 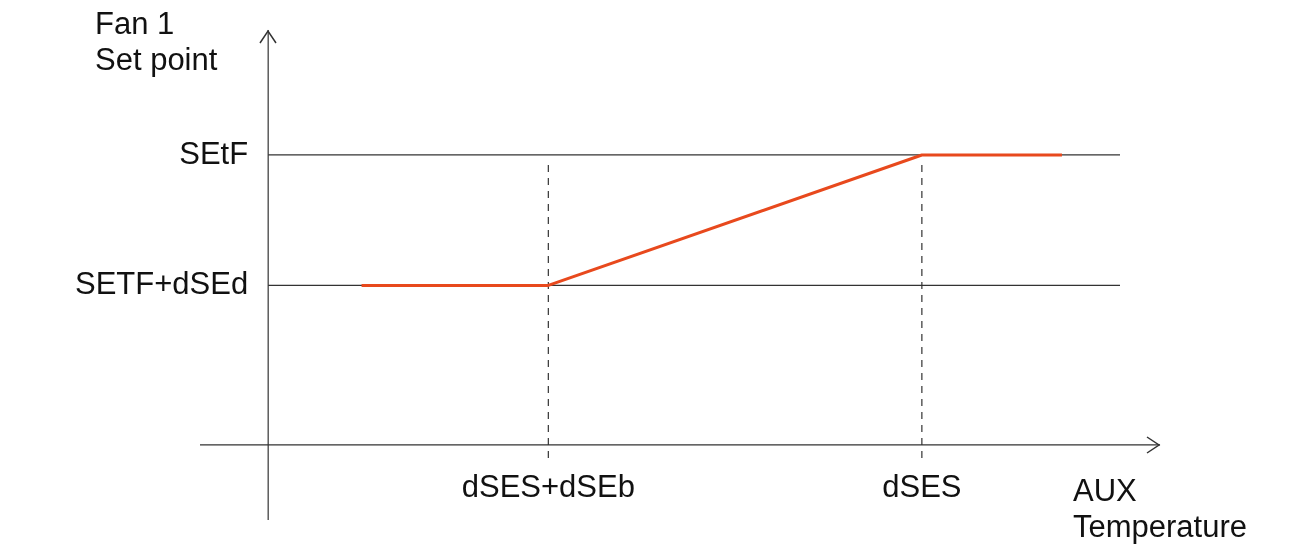 I want to click on x-axis-title: AUX Temperature, so click(x=1160, y=508).